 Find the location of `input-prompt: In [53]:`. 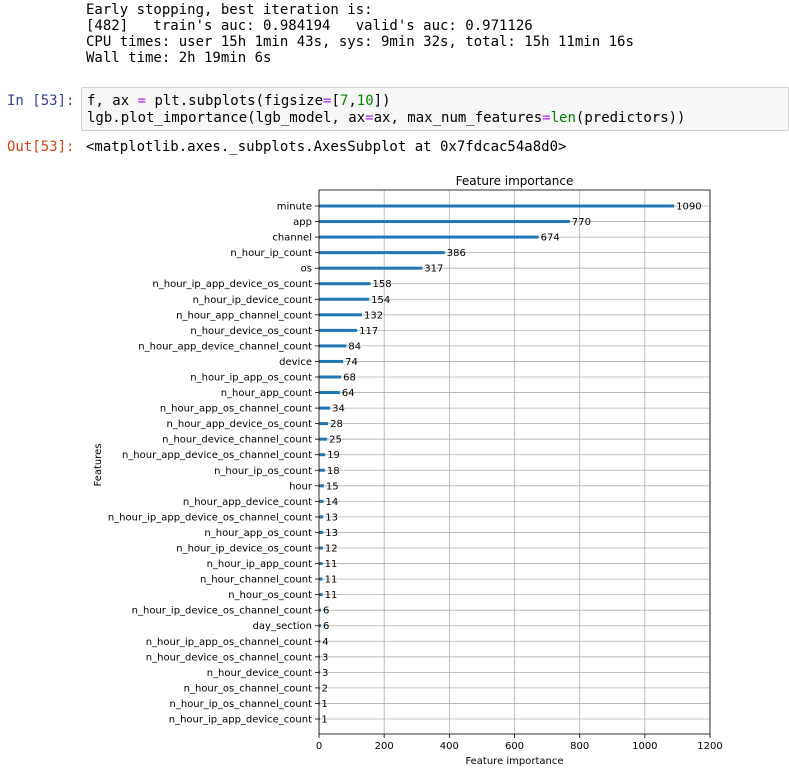

input-prompt: In [53]: is located at coordinates (41, 101).